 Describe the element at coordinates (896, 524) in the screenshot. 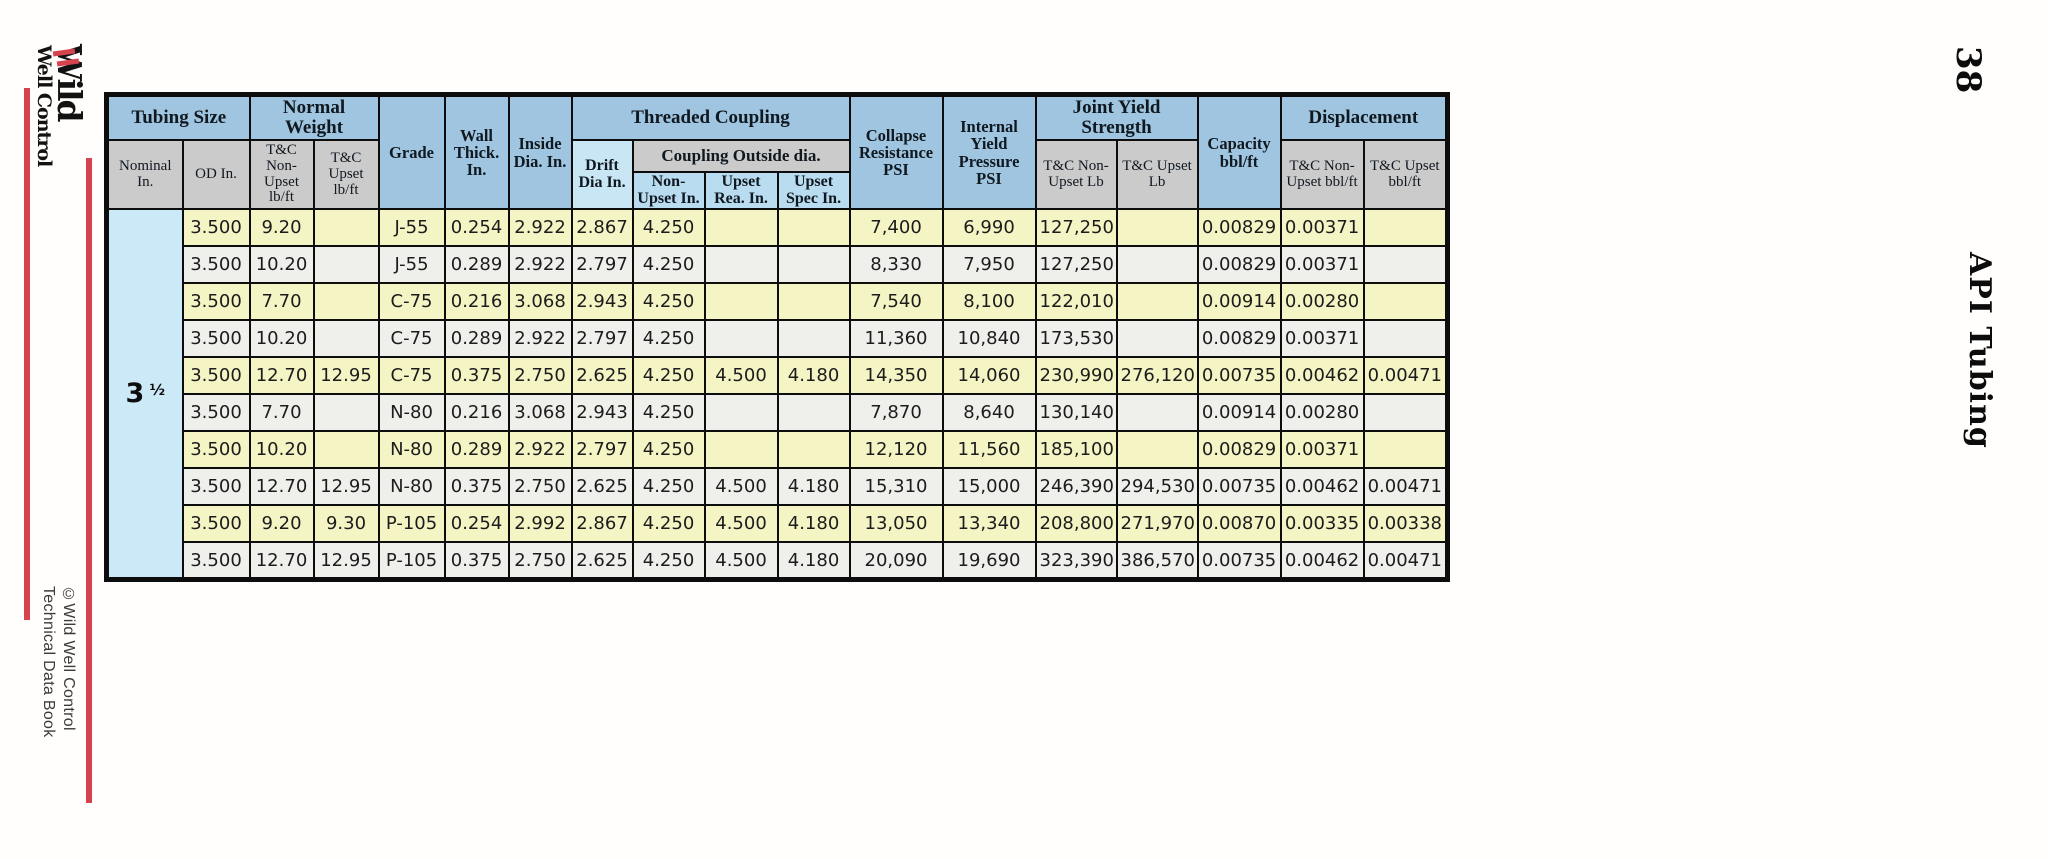

I see `table-cell: 13,050` at that location.